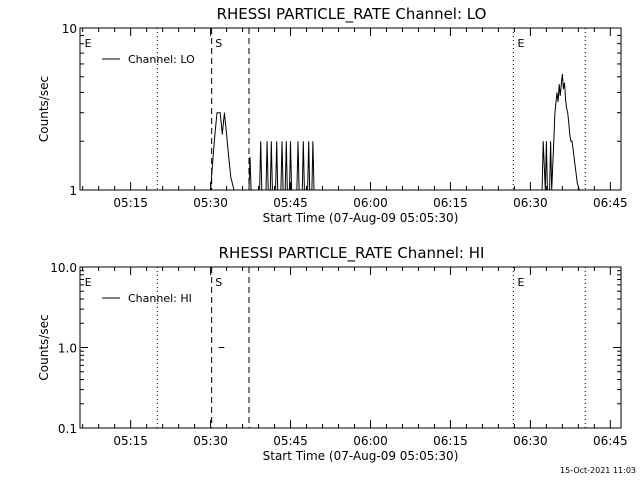 The height and width of the screenshot is (480, 640). What do you see at coordinates (218, 43) in the screenshot?
I see `panel-1-marker-1: S` at bounding box center [218, 43].